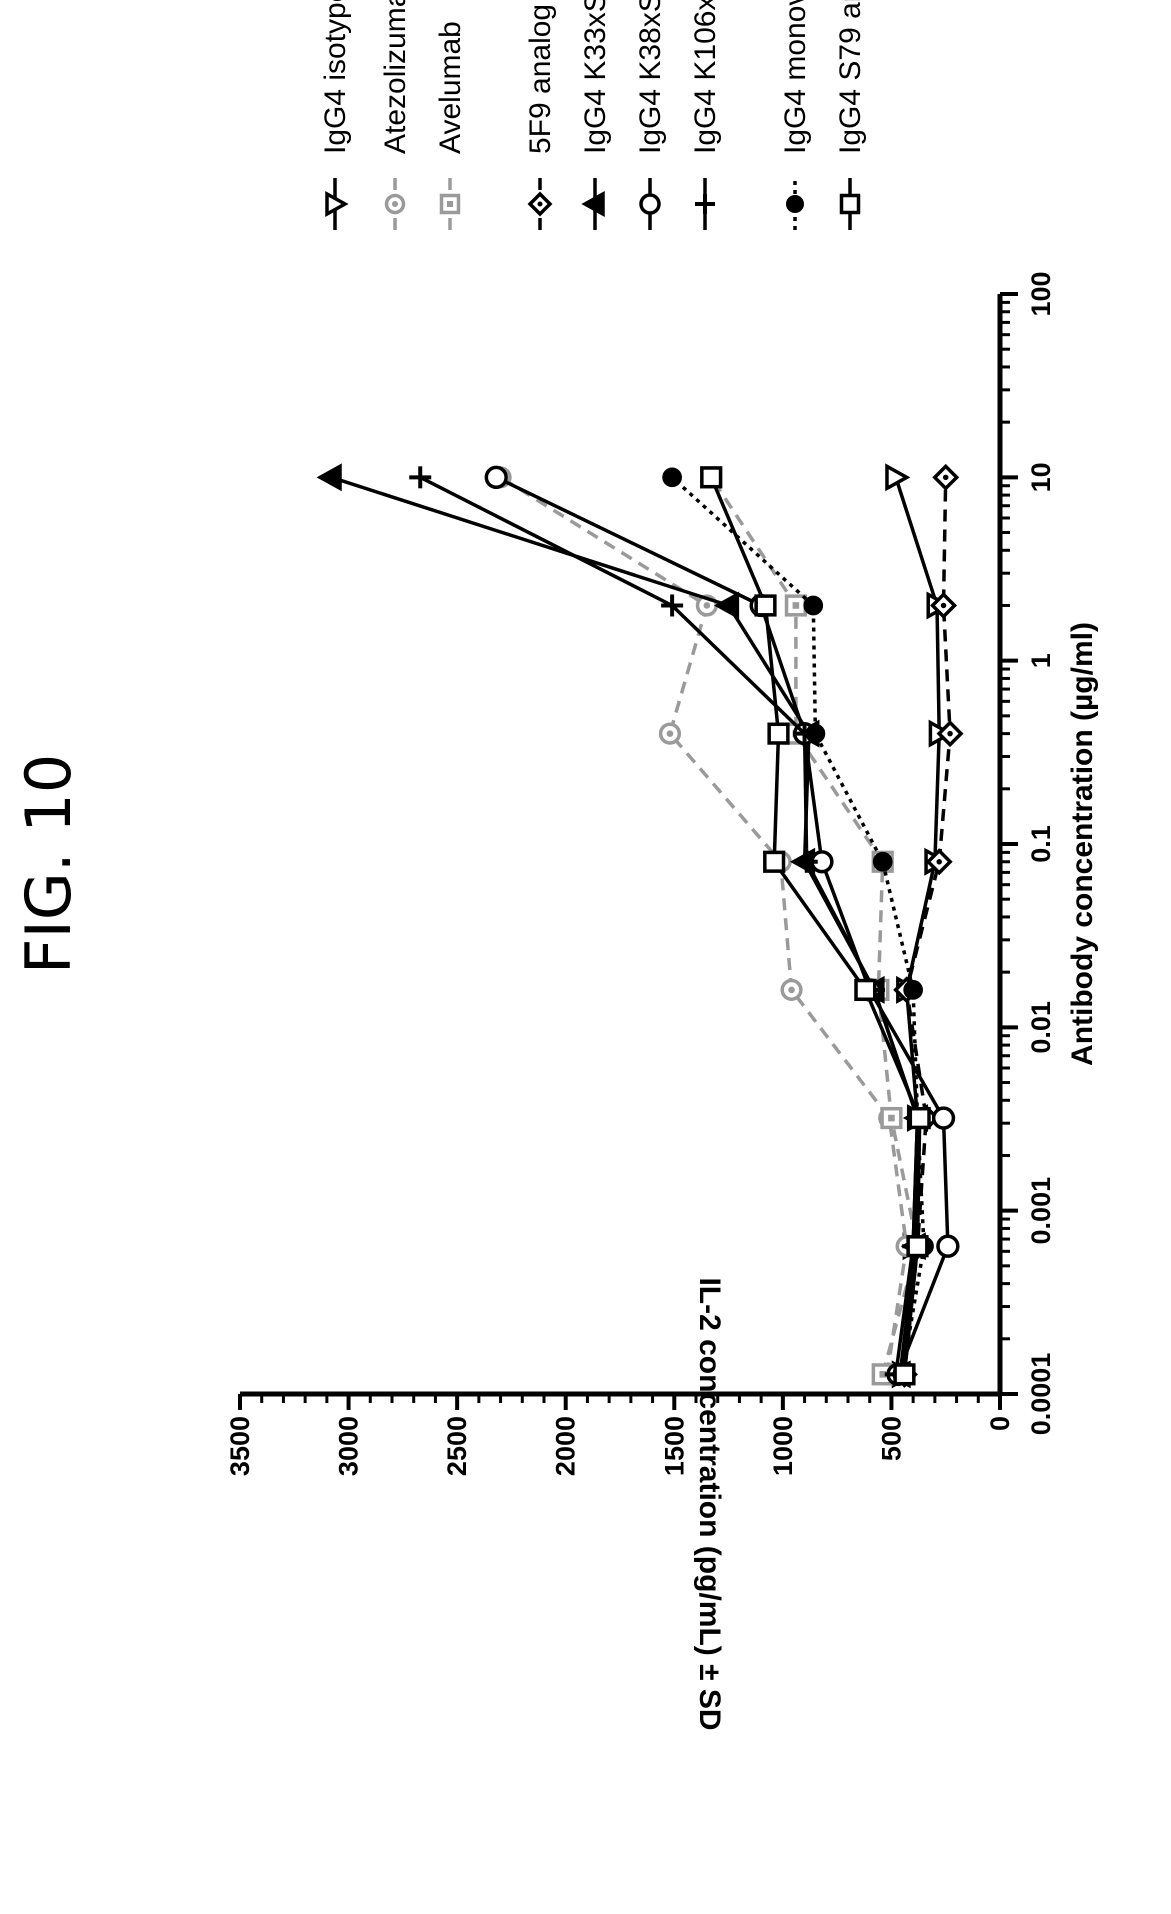 The height and width of the screenshot is (1914, 1171). I want to click on y-tick-label: 3000, so click(349, 1446).